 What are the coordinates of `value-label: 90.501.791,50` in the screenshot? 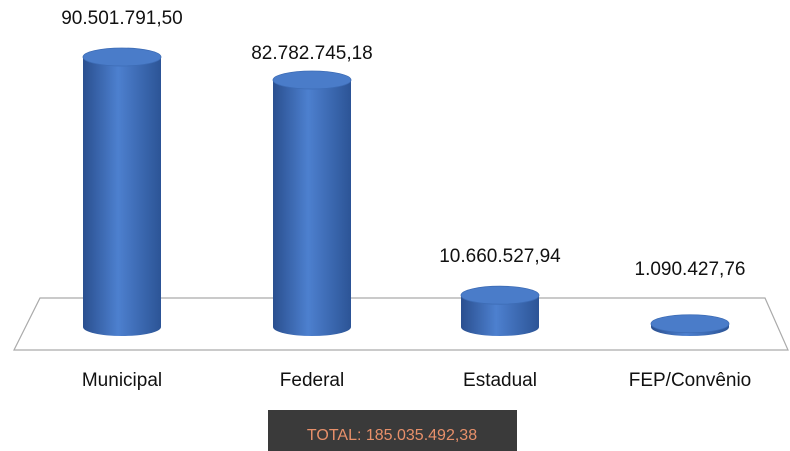 It's located at (122, 18).